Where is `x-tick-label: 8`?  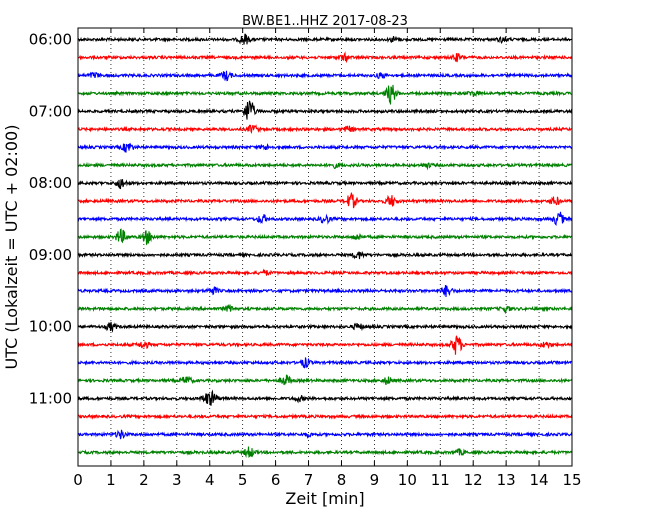
x-tick-label: 8 is located at coordinates (342, 480).